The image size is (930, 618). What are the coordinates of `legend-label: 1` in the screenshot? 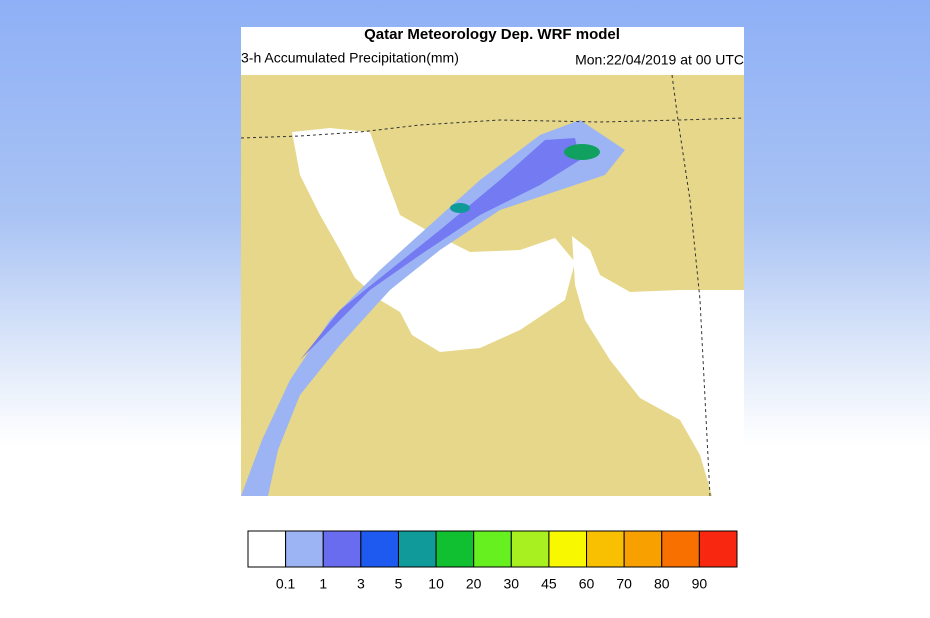 It's located at (323, 584).